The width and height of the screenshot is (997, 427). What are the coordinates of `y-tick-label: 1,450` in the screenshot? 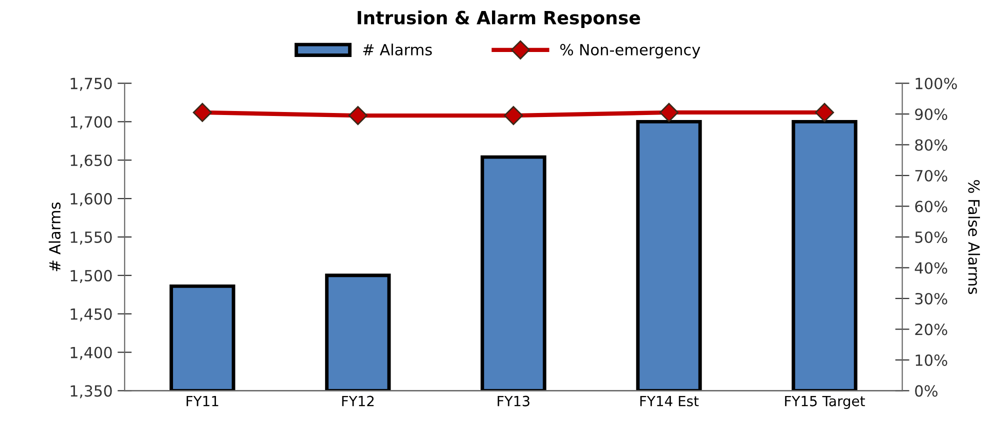 It's located at (91, 315).